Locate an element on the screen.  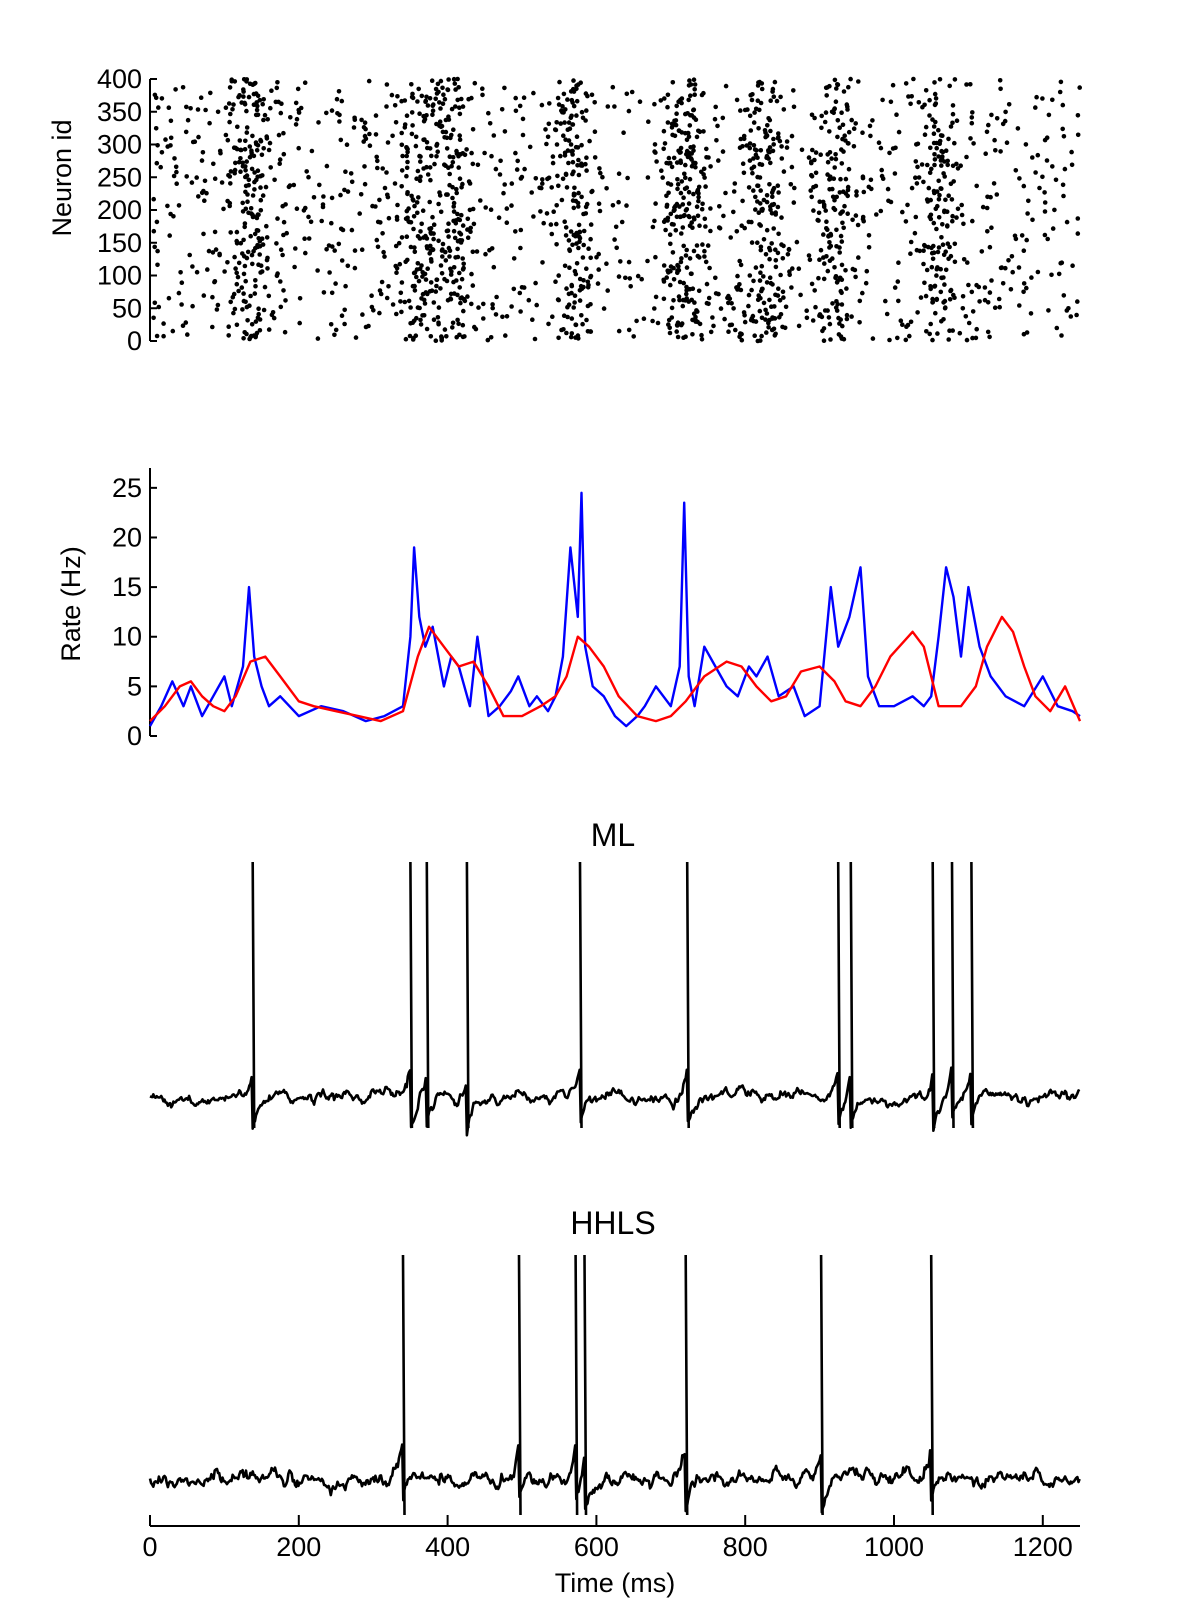
raster-y-tick-label: 400 is located at coordinates (119, 79).